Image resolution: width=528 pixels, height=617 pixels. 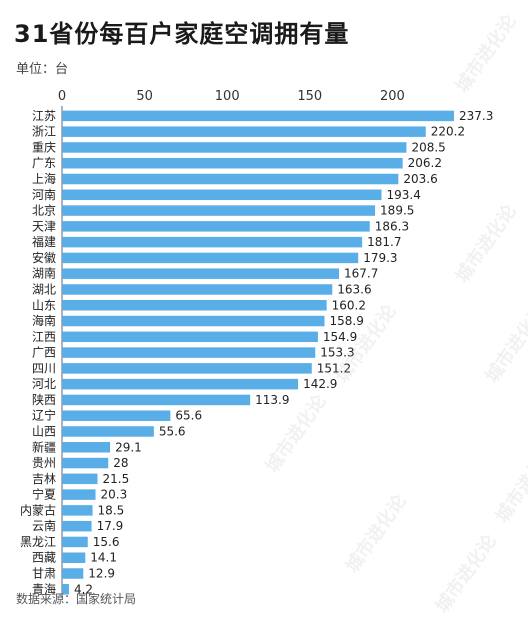 I want to click on category-label: 内蒙古, so click(x=38, y=509).